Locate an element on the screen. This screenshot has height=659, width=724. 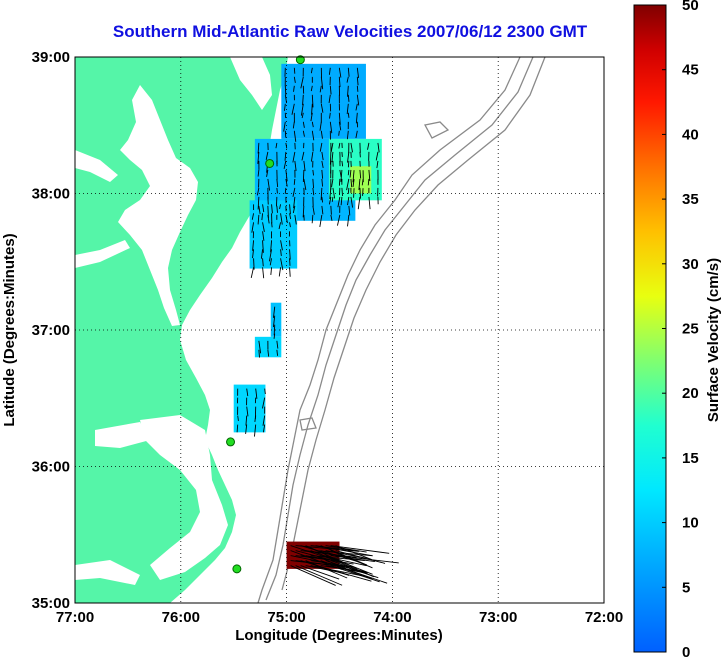
colorbar-tick-label: 35 is located at coordinates (690, 199).